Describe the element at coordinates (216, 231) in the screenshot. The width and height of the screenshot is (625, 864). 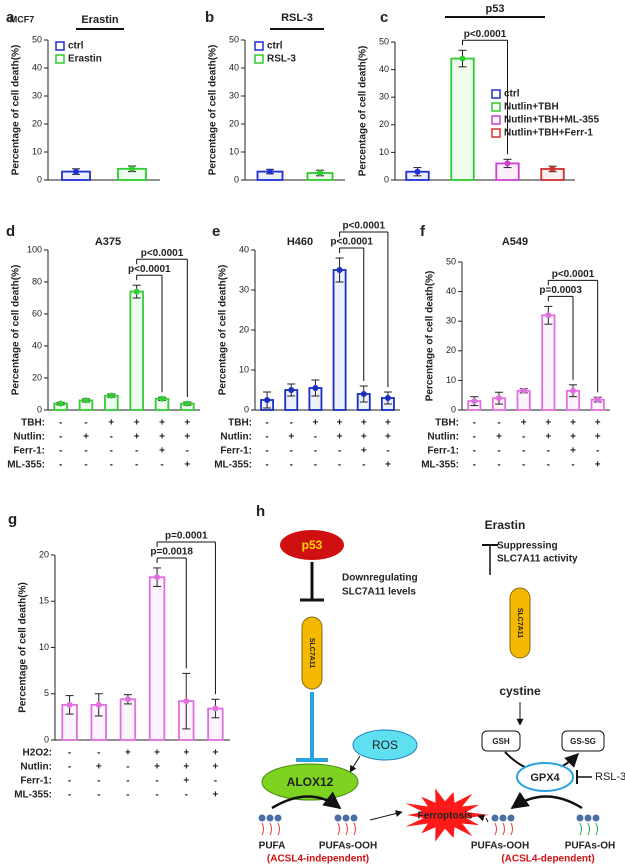
I see `panel-letter: e` at that location.